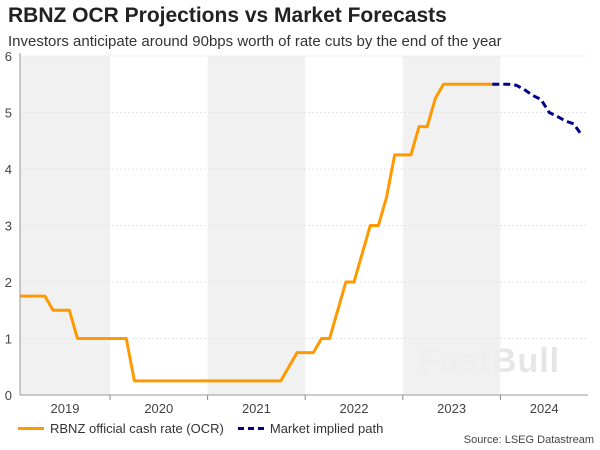 The image size is (600, 450). Describe the element at coordinates (8, 169) in the screenshot. I see `y-tick-label: 4` at that location.